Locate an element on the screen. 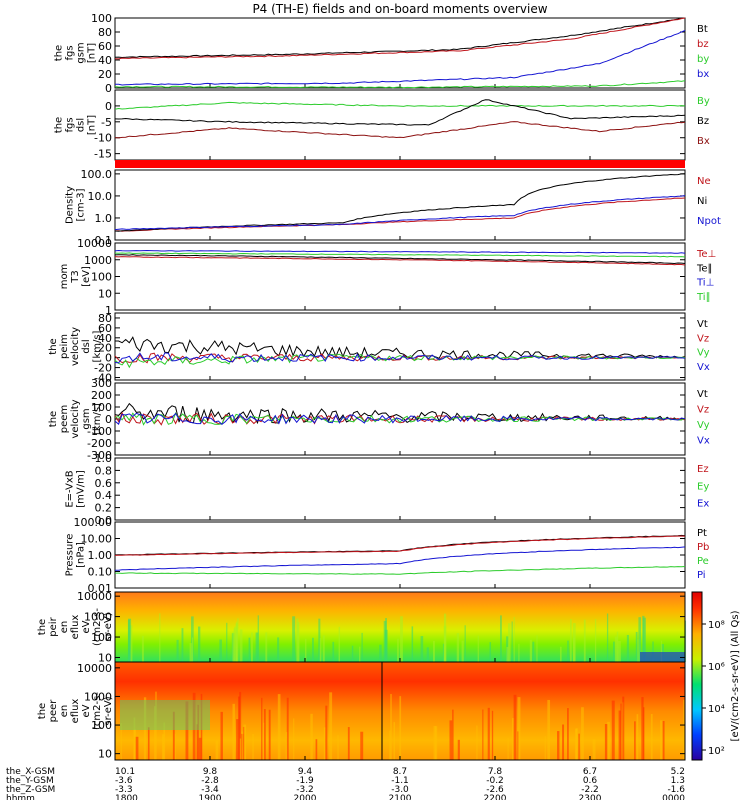 This screenshot has height=804, width=750. y-axis-label: (cm2-s- is located at coordinates (97, 627).